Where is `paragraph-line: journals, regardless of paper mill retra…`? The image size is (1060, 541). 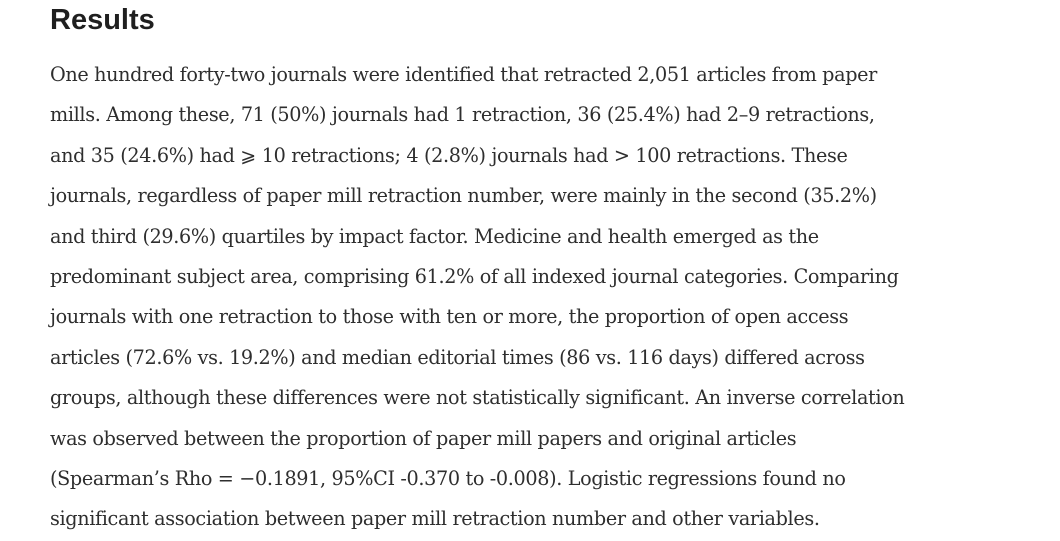
paragraph-line: journals, regardless of paper mill retra… is located at coordinates (463, 196).